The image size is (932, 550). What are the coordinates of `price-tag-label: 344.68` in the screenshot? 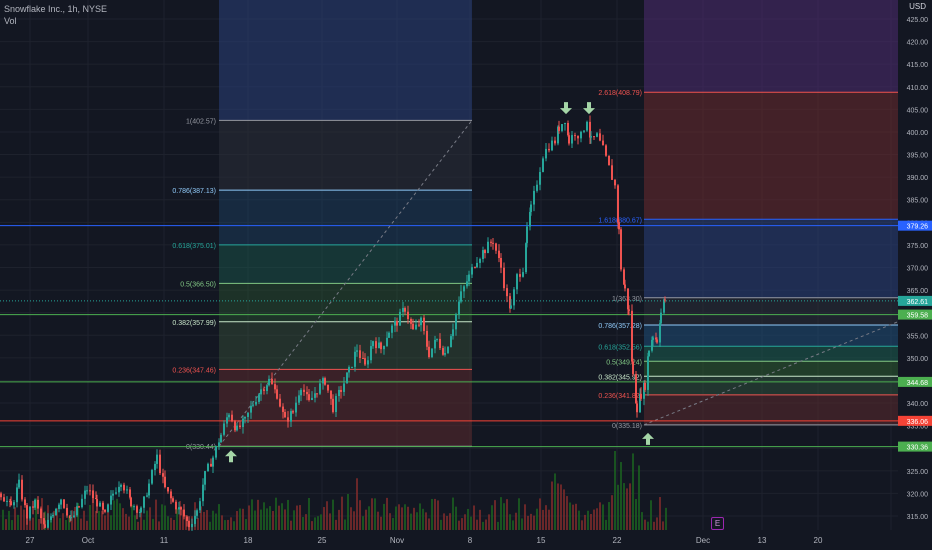 It's located at (918, 383).